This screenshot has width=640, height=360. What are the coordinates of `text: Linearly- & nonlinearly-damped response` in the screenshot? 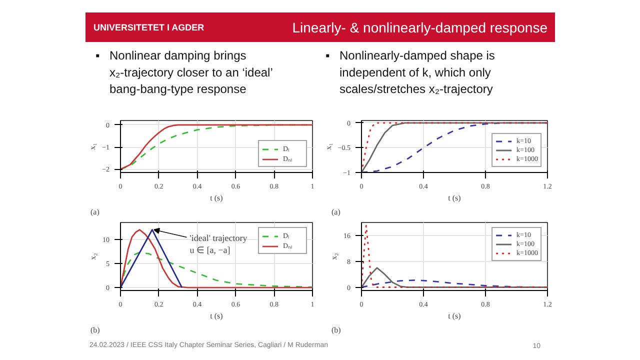 It's located at (420, 28).